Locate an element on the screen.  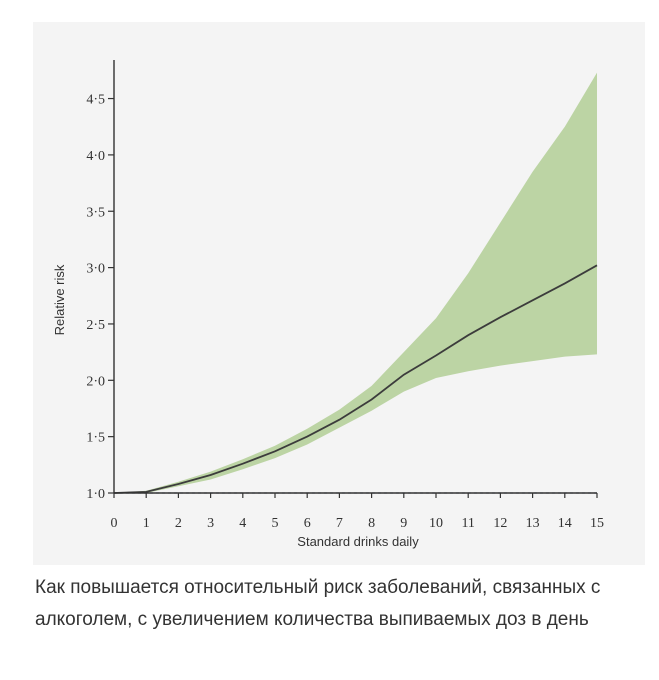
x-tick-label: 15 is located at coordinates (597, 523).